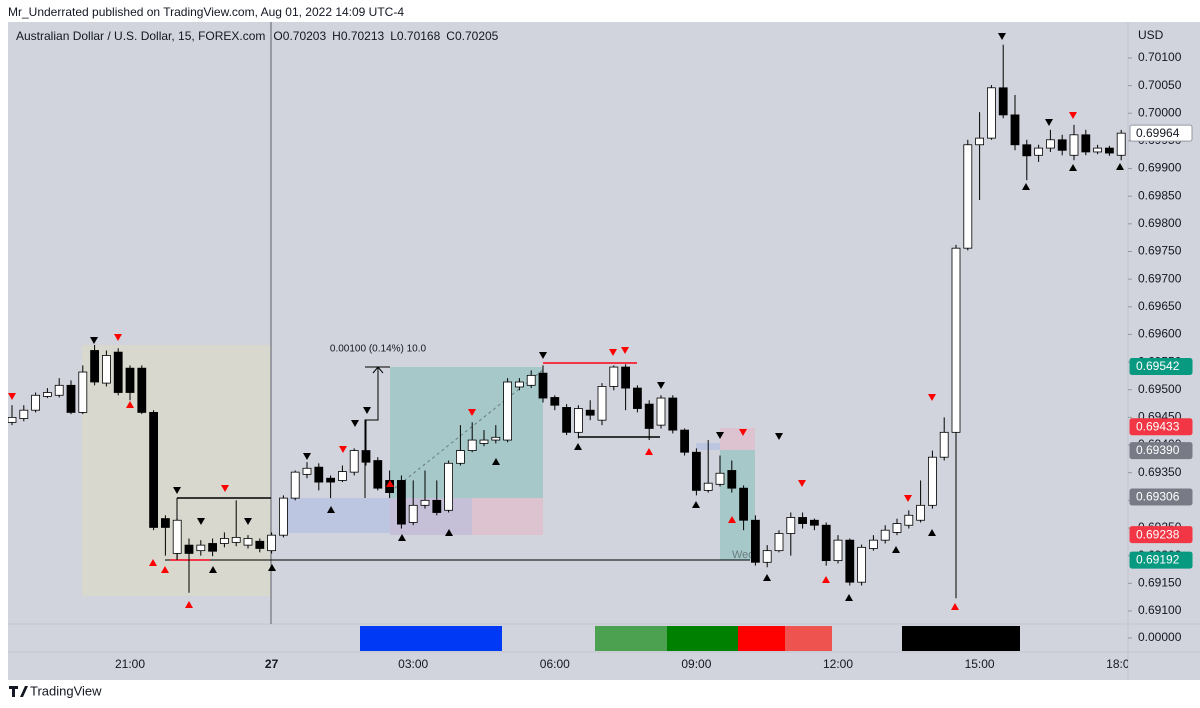 The height and width of the screenshot is (708, 1200). What do you see at coordinates (450, 36) in the screenshot?
I see `ohlc-key: C` at bounding box center [450, 36].